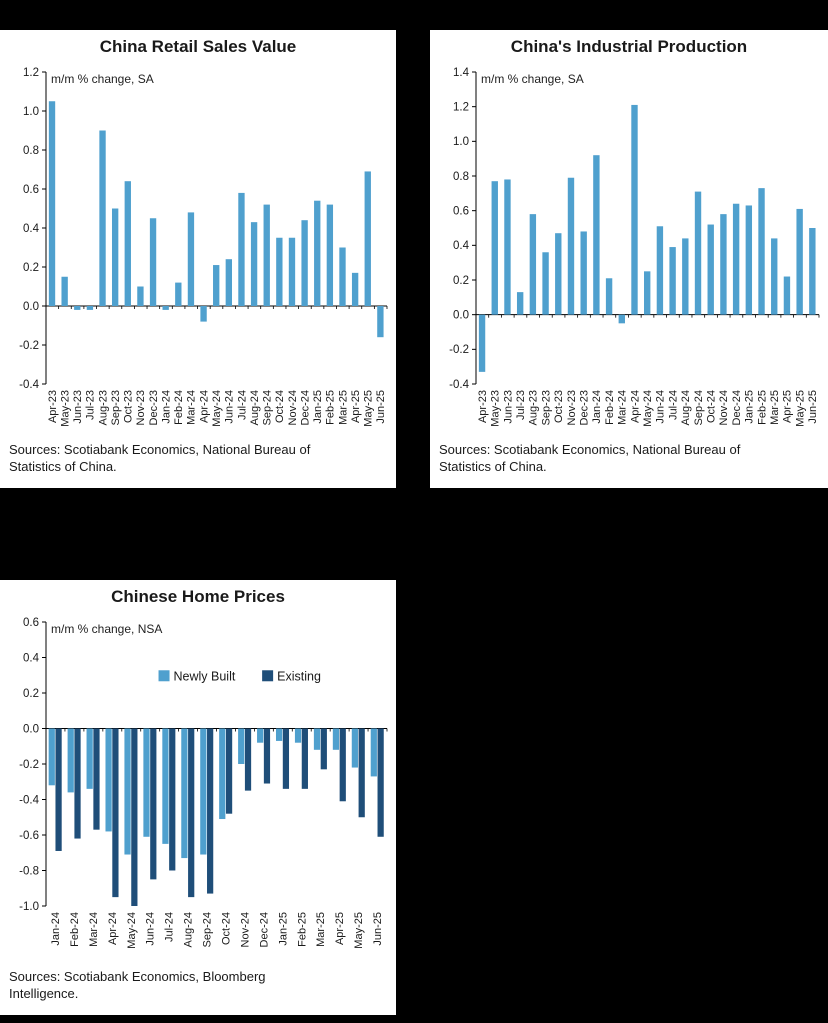 The image size is (828, 1023). What do you see at coordinates (65, 408) in the screenshot?
I see `x-tick-label: May-23` at bounding box center [65, 408].